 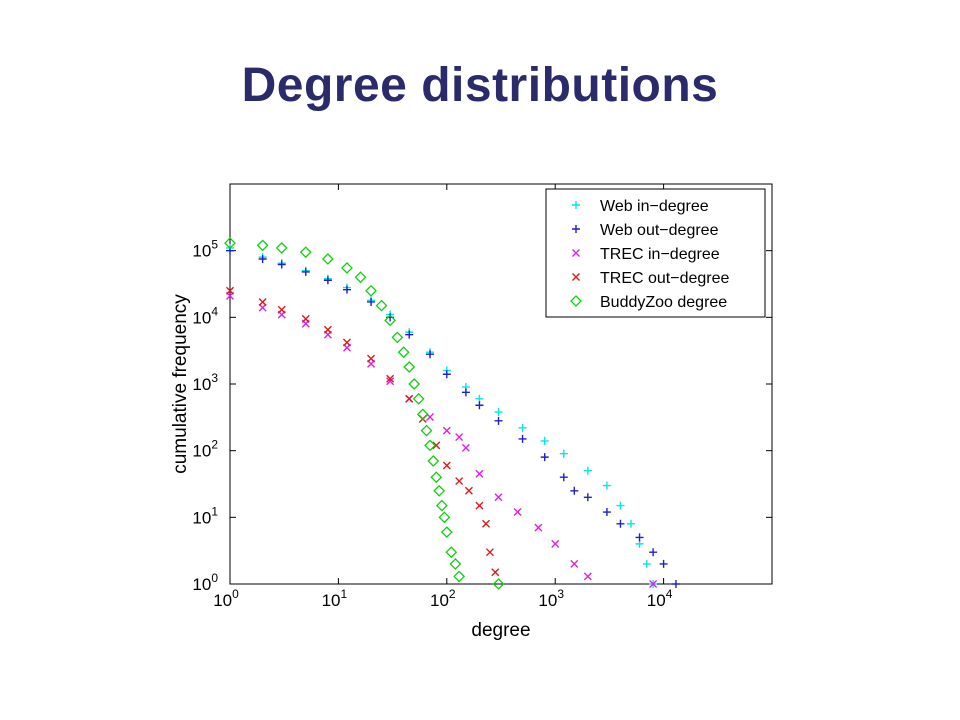 I want to click on x-tick-label: 10⁴, so click(x=660, y=598).